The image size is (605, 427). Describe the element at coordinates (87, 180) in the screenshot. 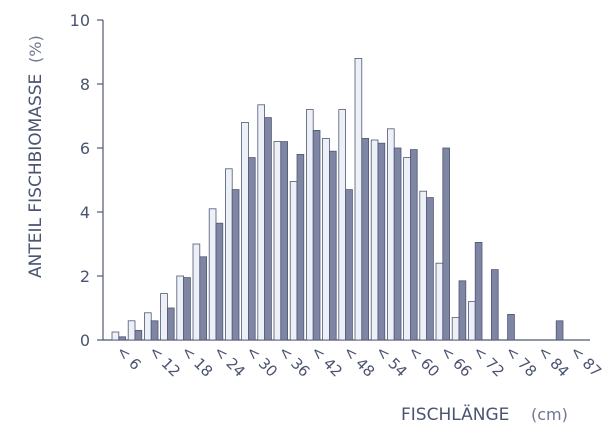

I see `y-axis: 0 2 4 6 8 10` at that location.